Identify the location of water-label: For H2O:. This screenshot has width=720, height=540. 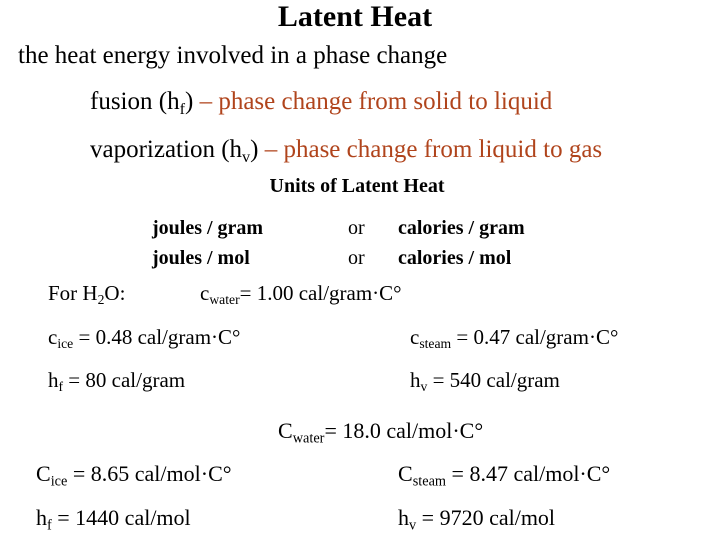
(86, 294).